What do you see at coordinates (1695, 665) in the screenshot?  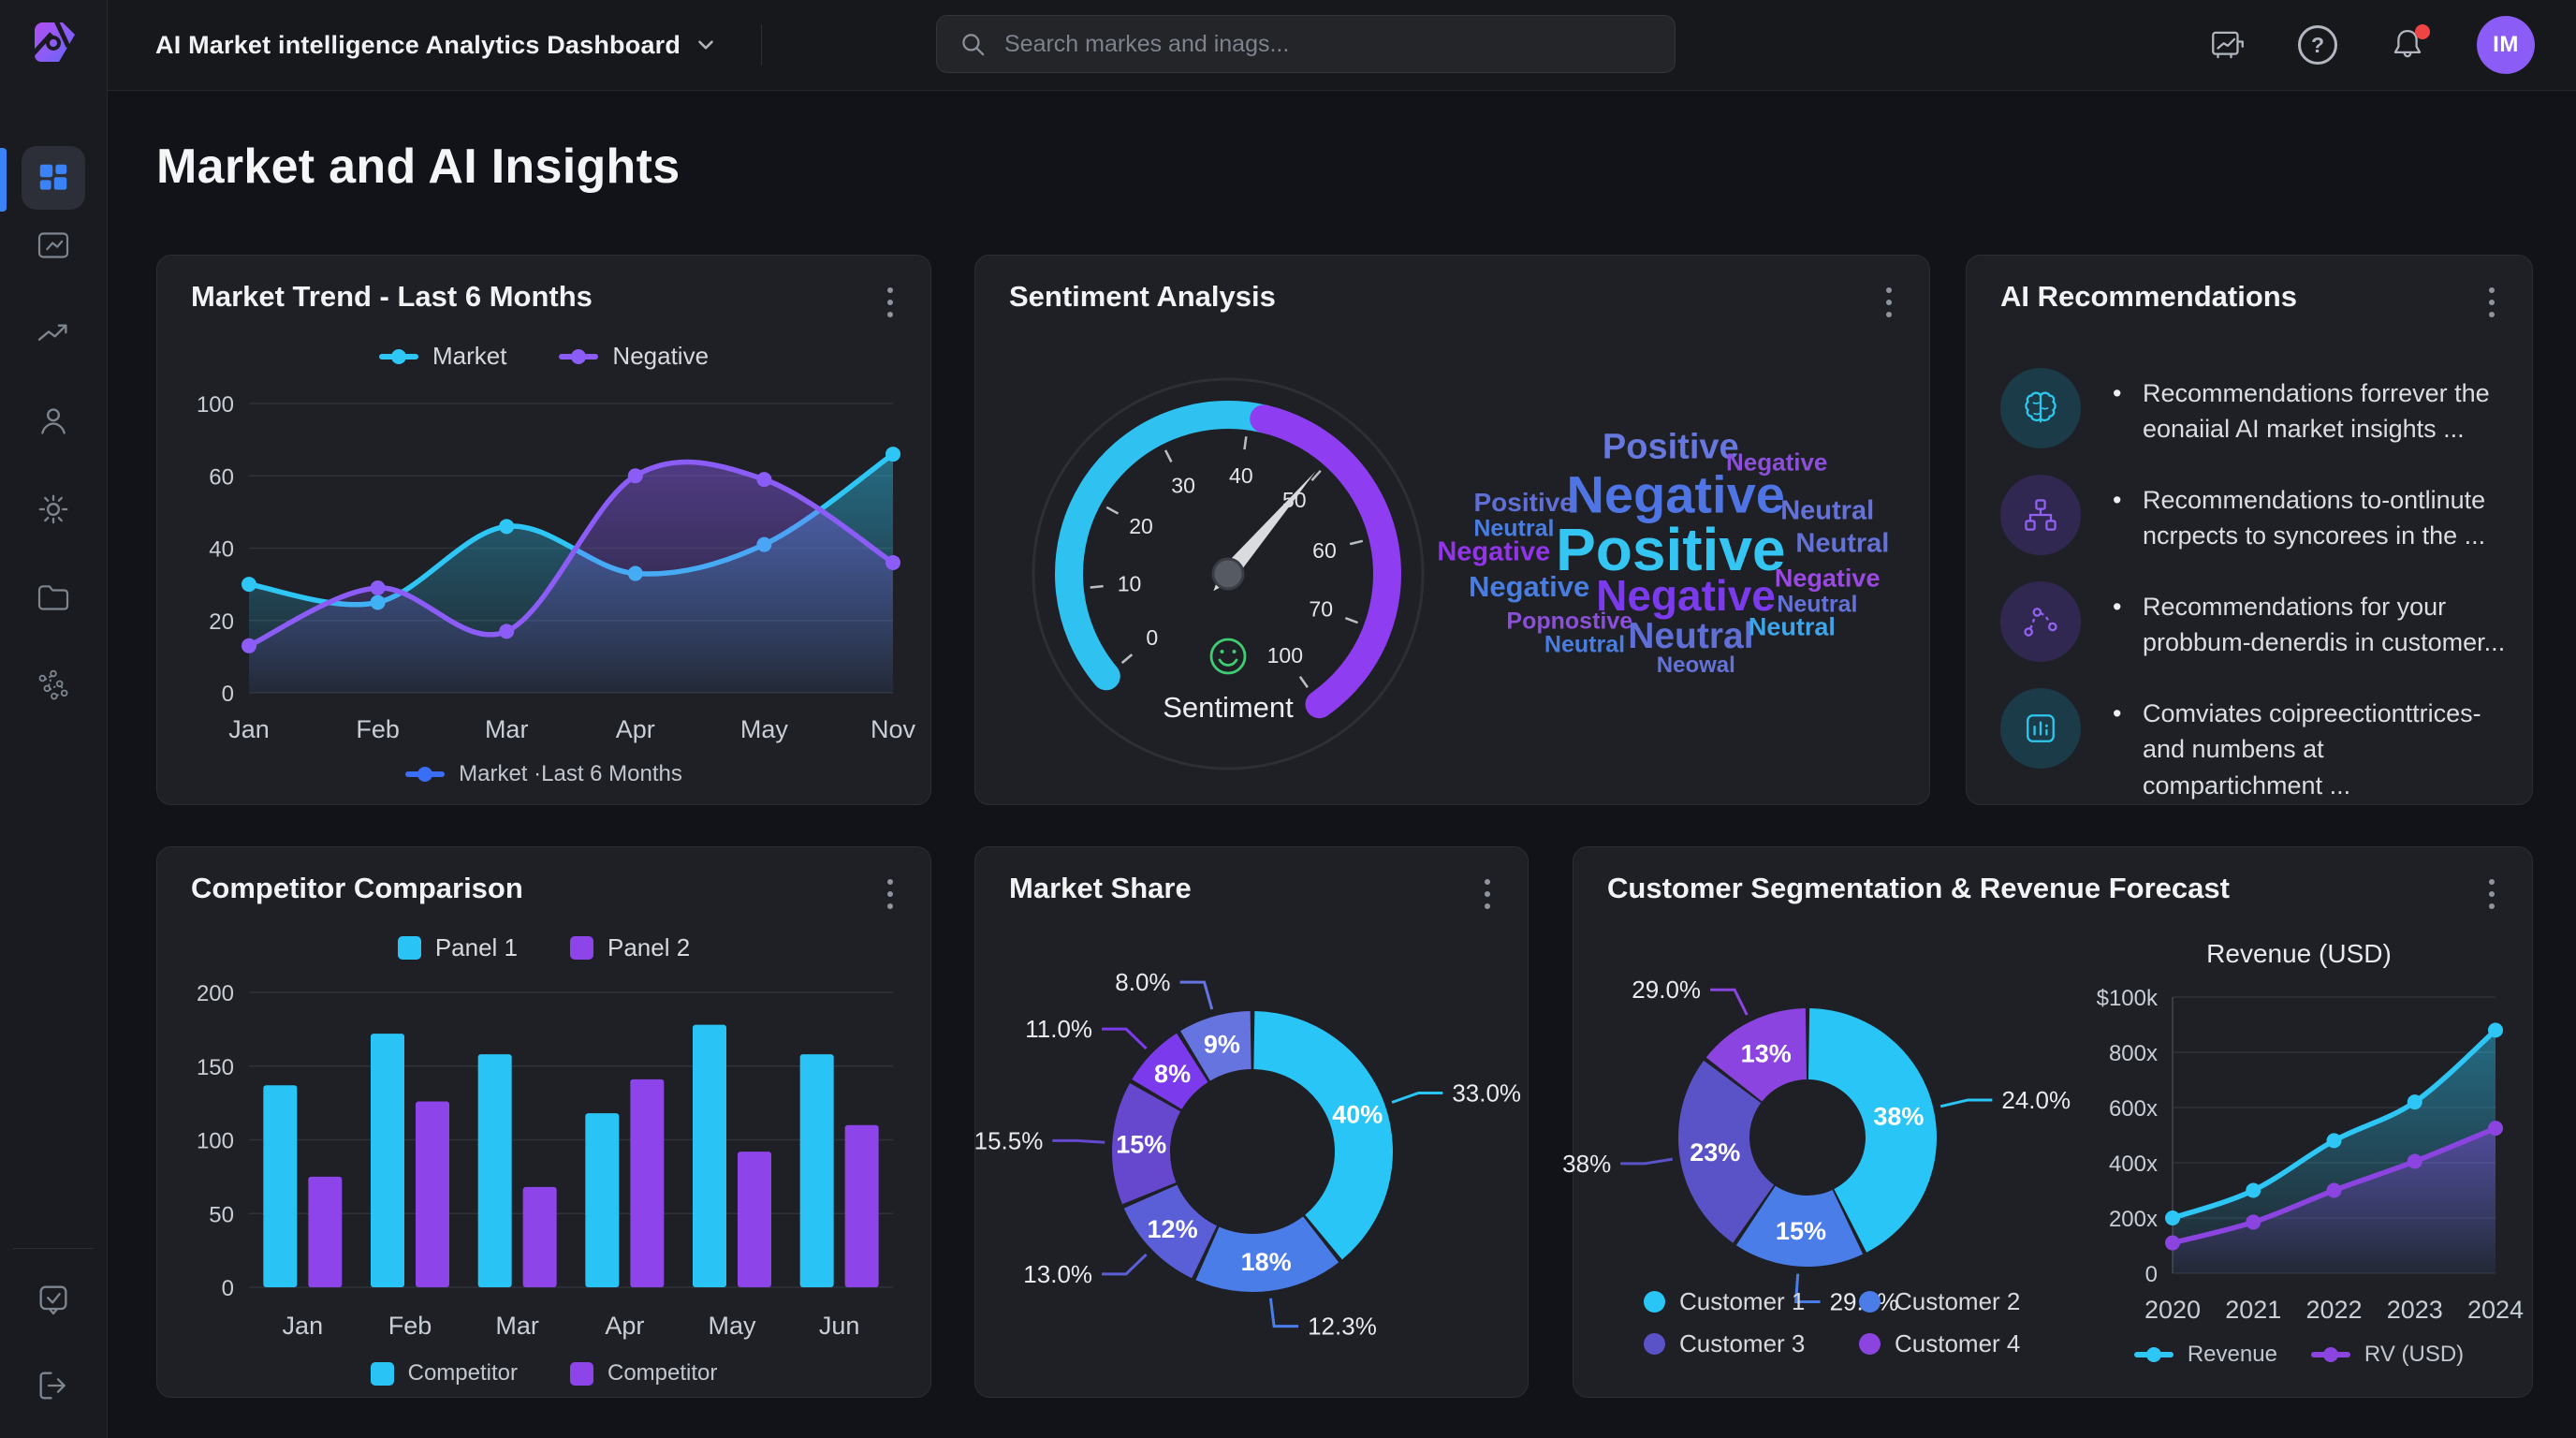 I see `cloud-word: Neowal` at bounding box center [1695, 665].